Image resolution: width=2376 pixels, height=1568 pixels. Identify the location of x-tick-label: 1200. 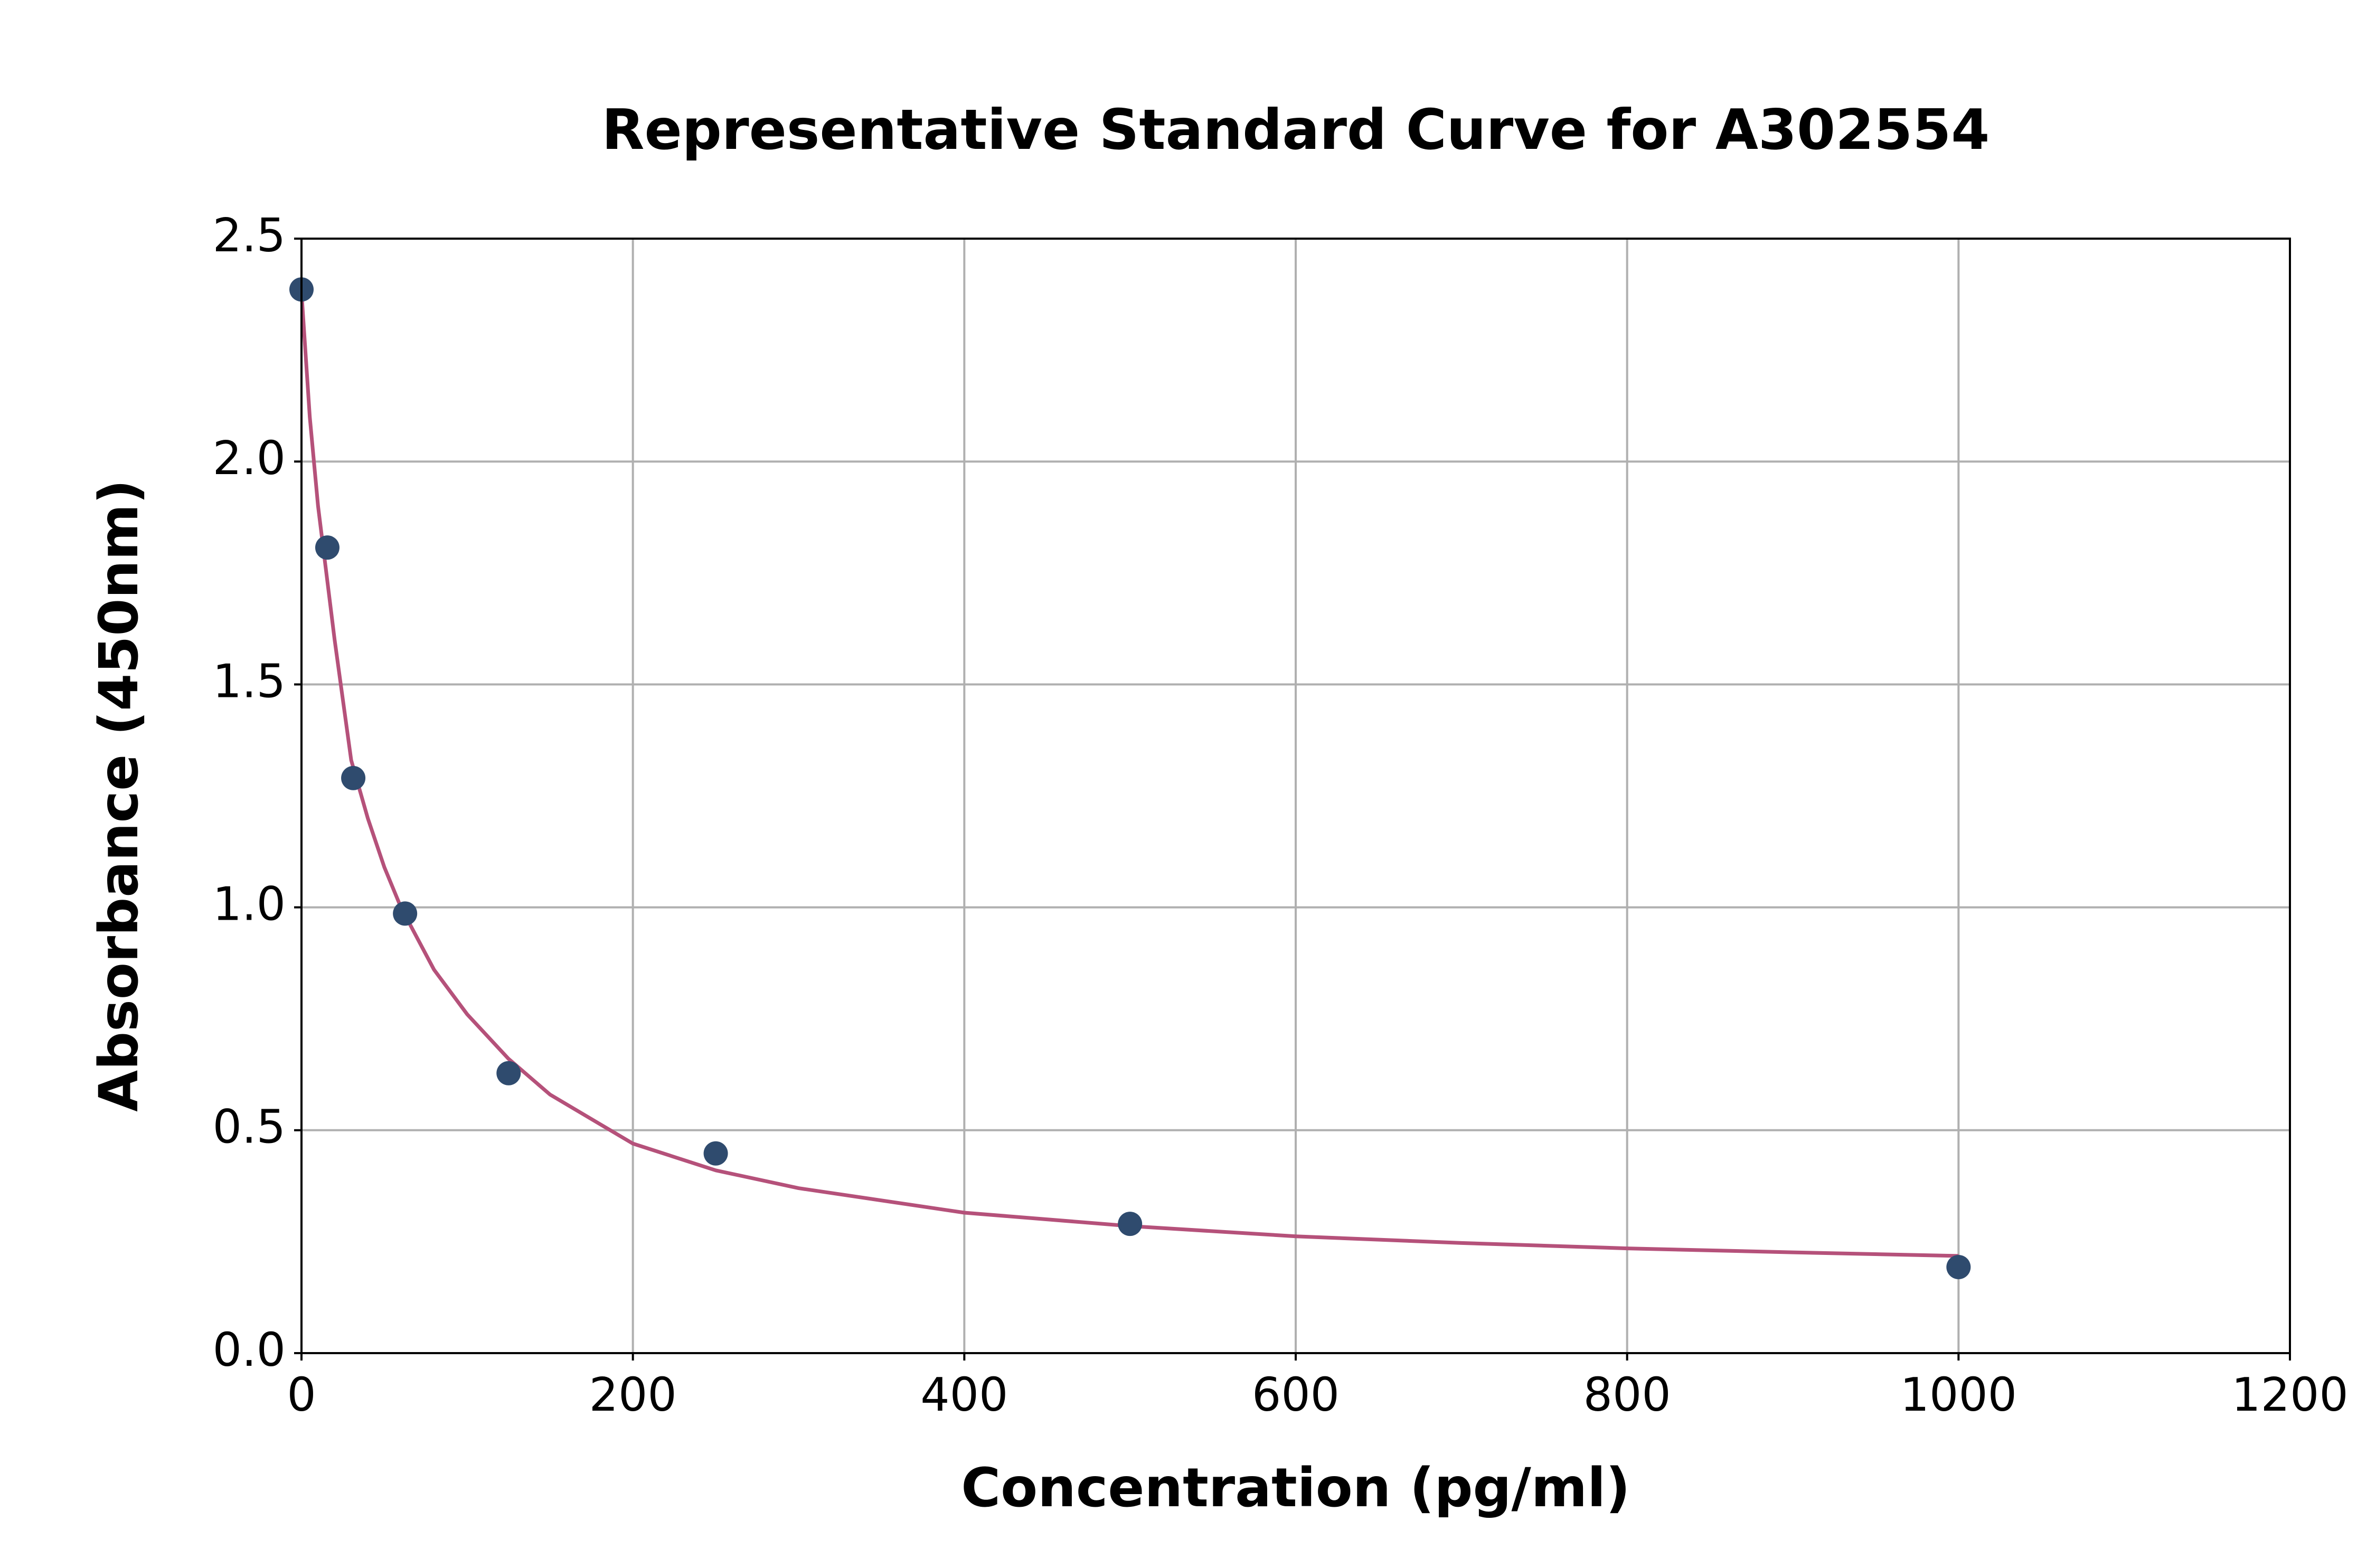
(2290, 1395).